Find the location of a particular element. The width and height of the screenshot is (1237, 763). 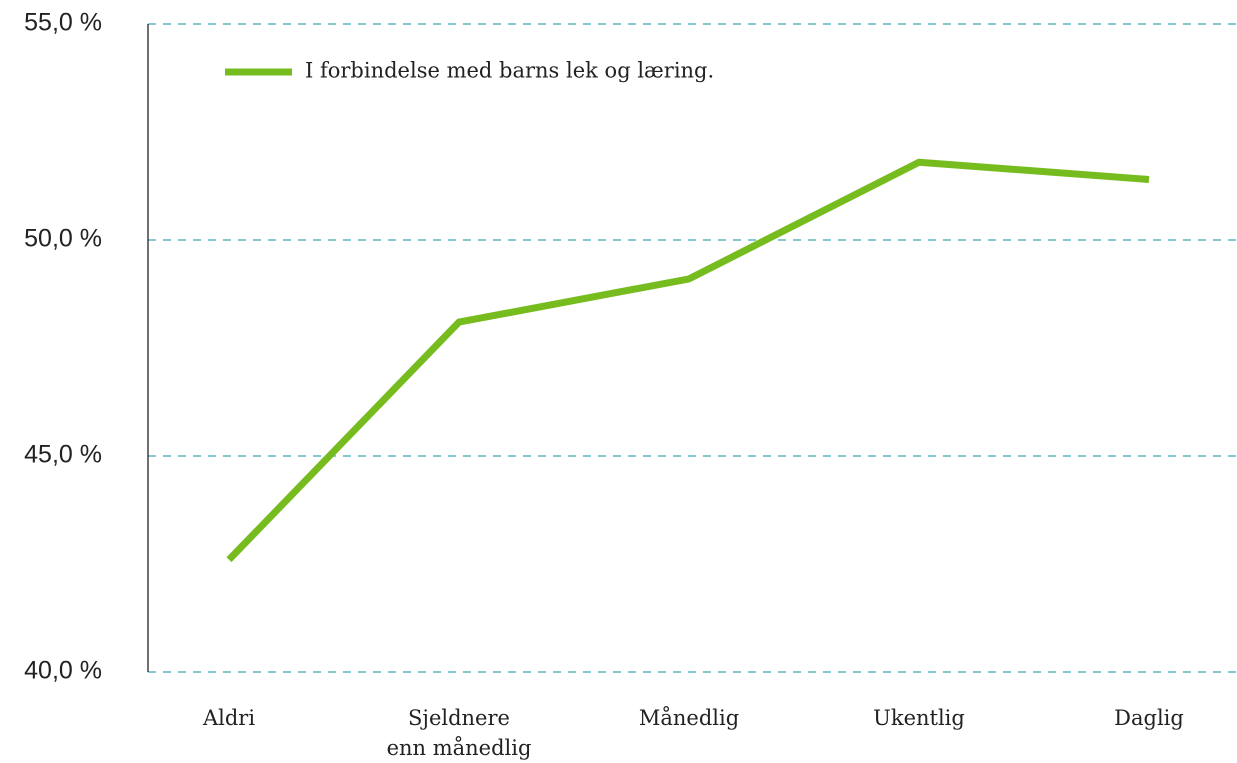

y-tick-label: 40,0 % is located at coordinates (63, 671).